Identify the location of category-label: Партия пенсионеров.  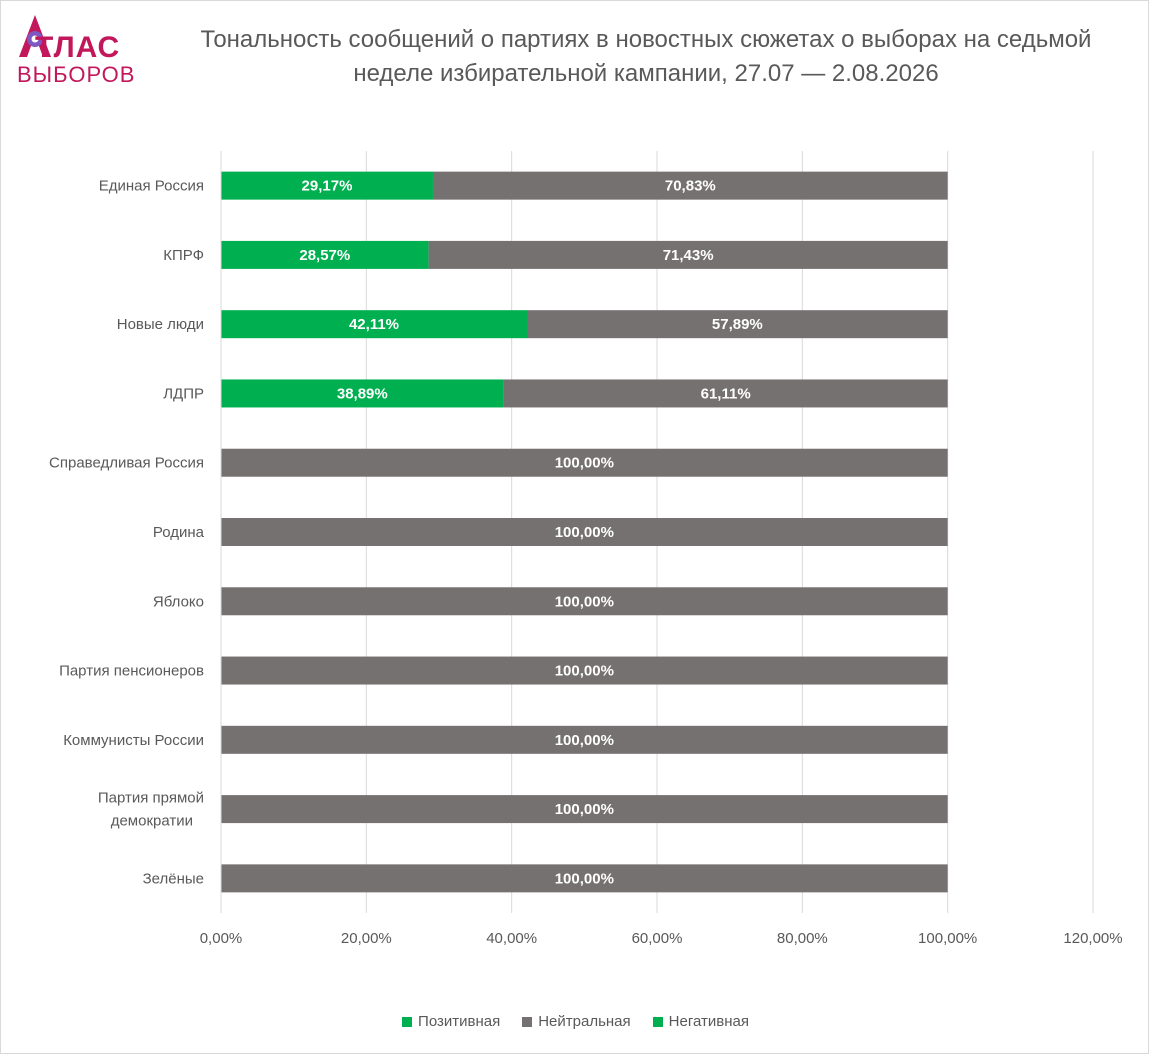
(131, 671).